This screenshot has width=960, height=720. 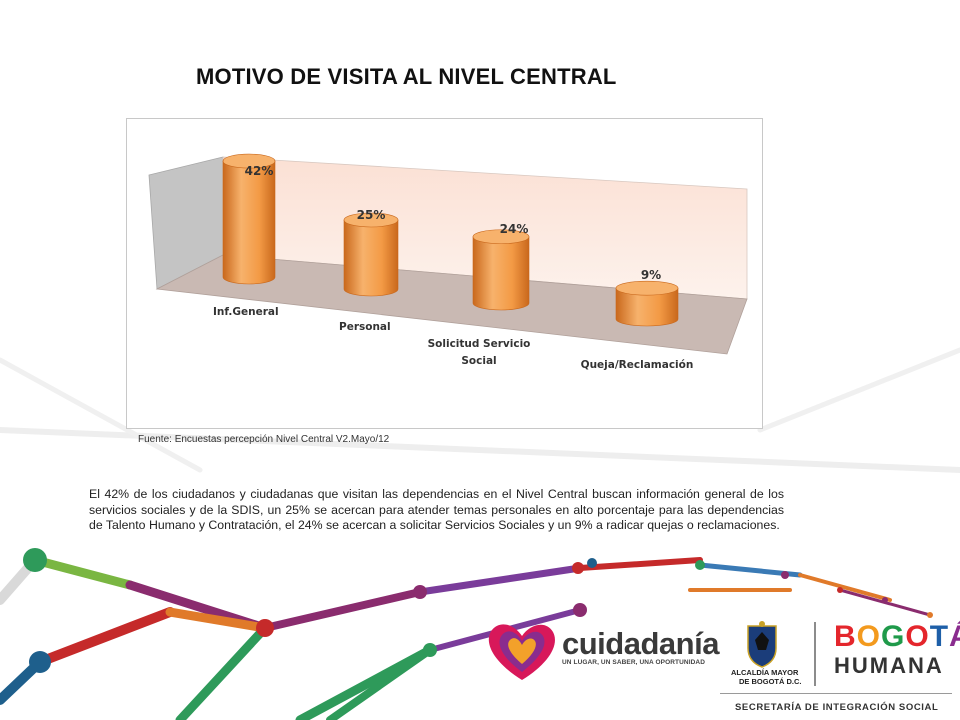 I want to click on cuidadania-wordmark: cuidadanía, so click(x=640, y=643).